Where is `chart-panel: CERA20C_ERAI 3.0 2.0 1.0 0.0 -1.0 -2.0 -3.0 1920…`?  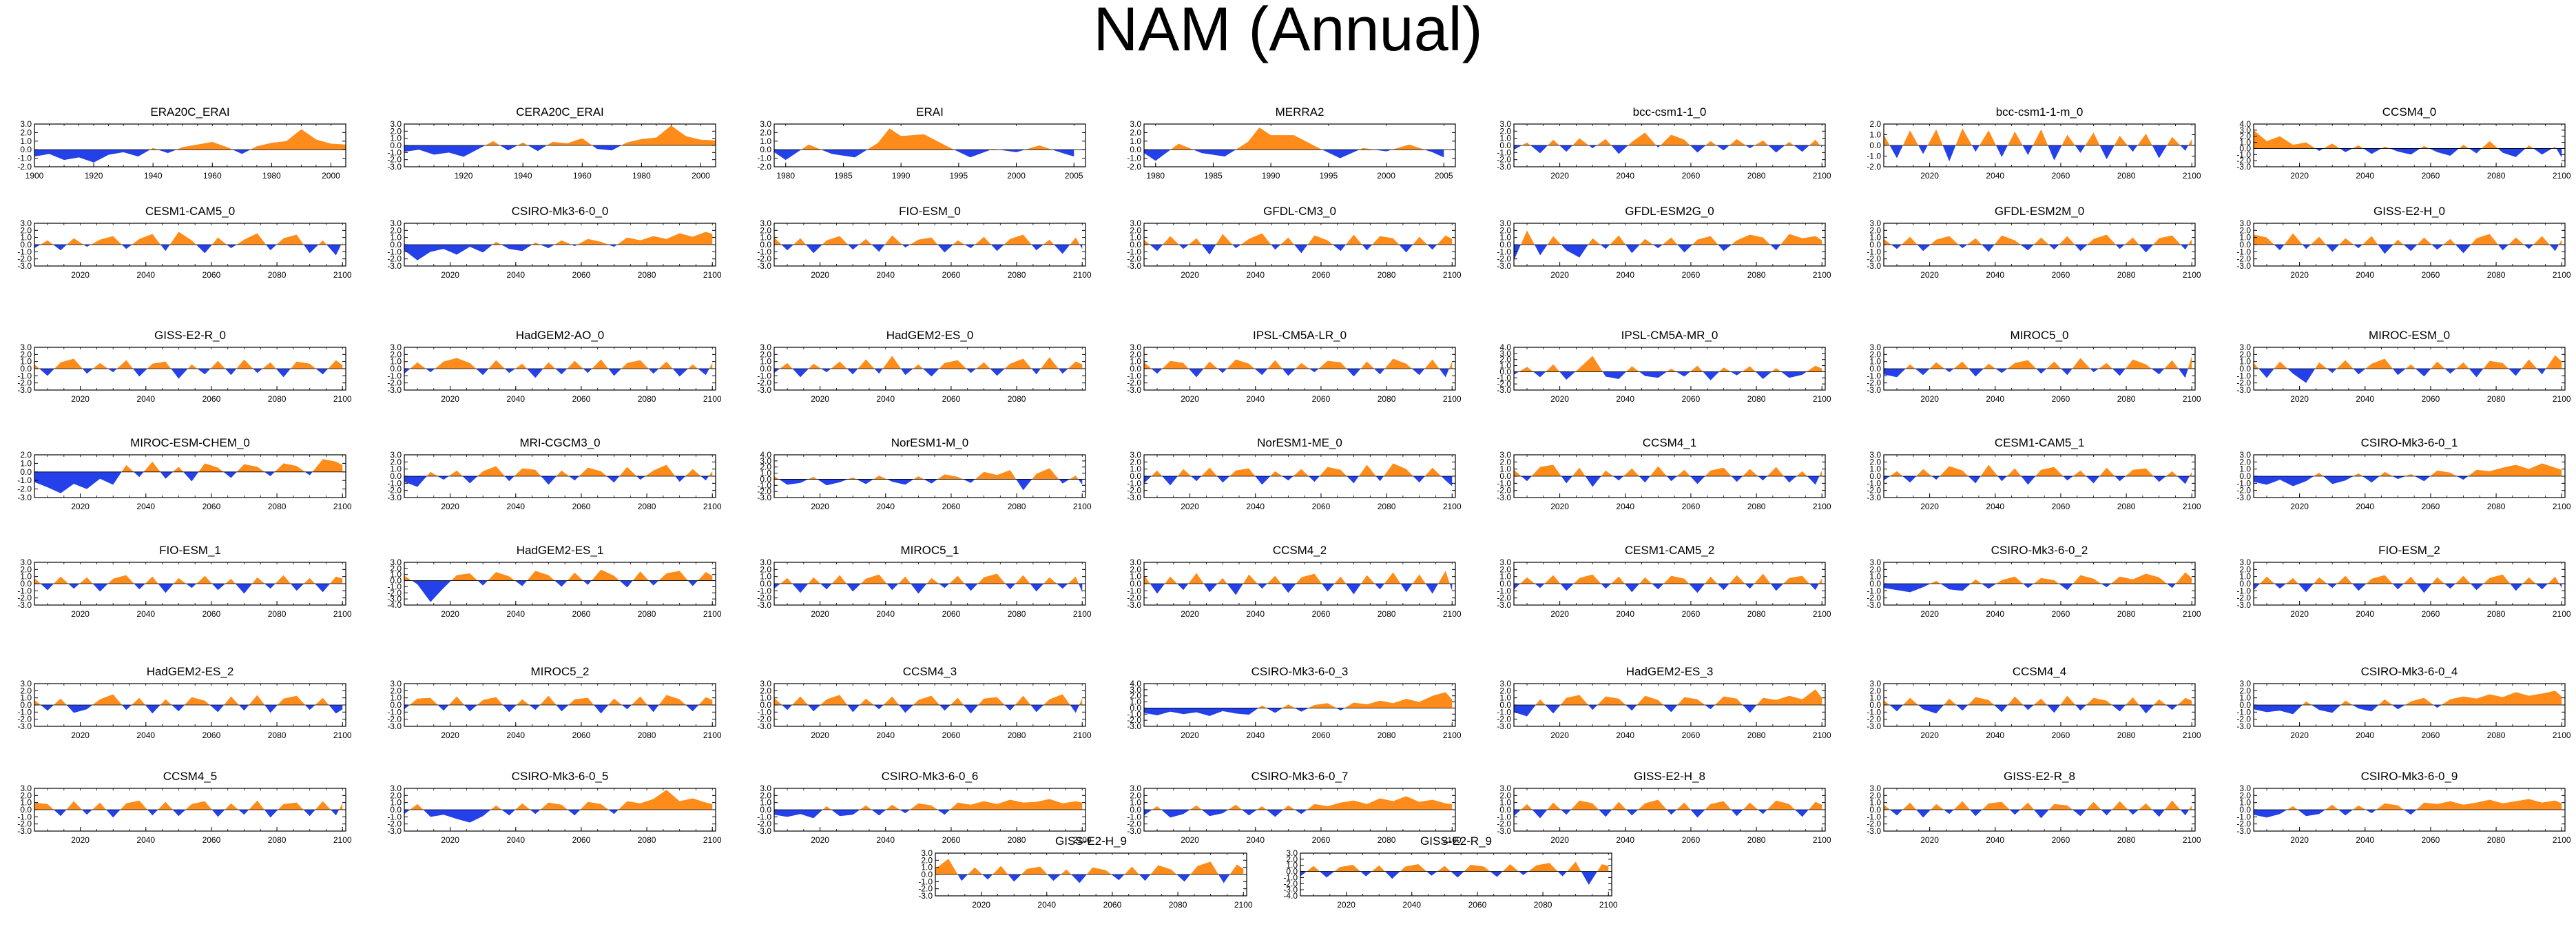 chart-panel: CERA20C_ERAI 3.0 2.0 1.0 0.0 -1.0 -2.0 -3.0 1920… is located at coordinates (543, 145).